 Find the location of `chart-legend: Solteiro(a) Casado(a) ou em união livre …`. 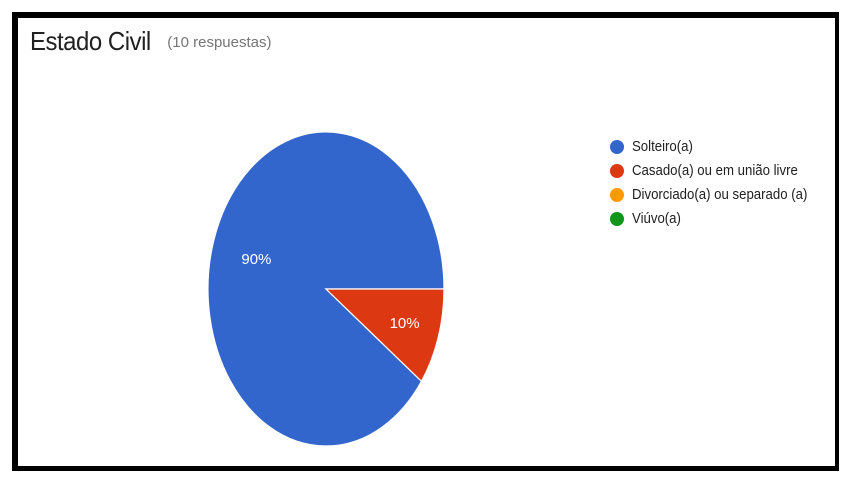

chart-legend: Solteiro(a) Casado(a) ou em união livre … is located at coordinates (720, 184).